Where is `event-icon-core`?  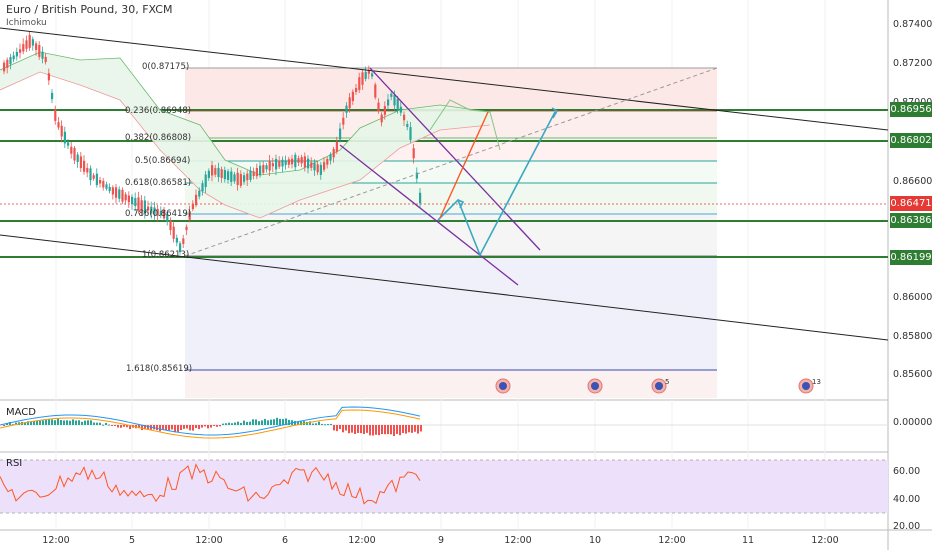
event-icon-core is located at coordinates (806, 386).